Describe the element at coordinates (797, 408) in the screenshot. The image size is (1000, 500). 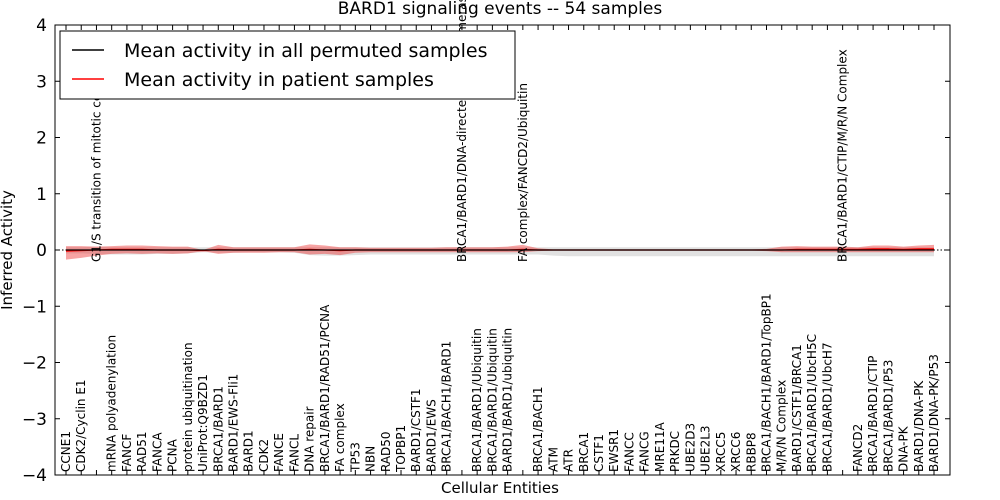
I see `x-tick-label: BARD1/CSTF1/BRCA1` at that location.